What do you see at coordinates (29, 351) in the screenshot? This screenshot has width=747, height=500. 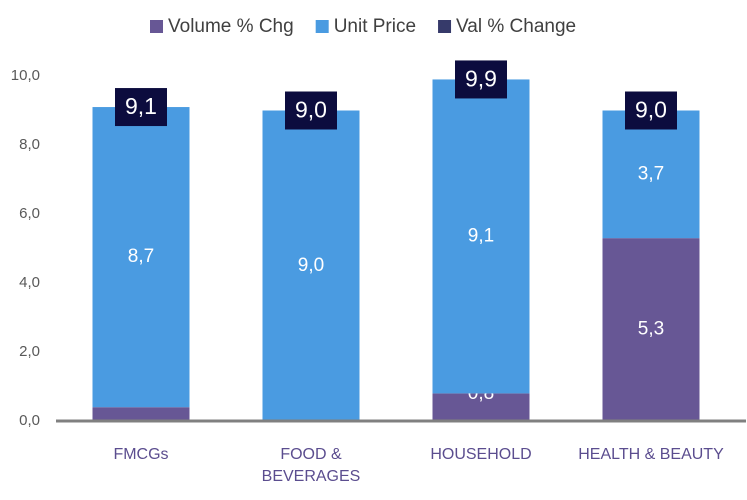 I see `y-tick-label: 2,0` at bounding box center [29, 351].